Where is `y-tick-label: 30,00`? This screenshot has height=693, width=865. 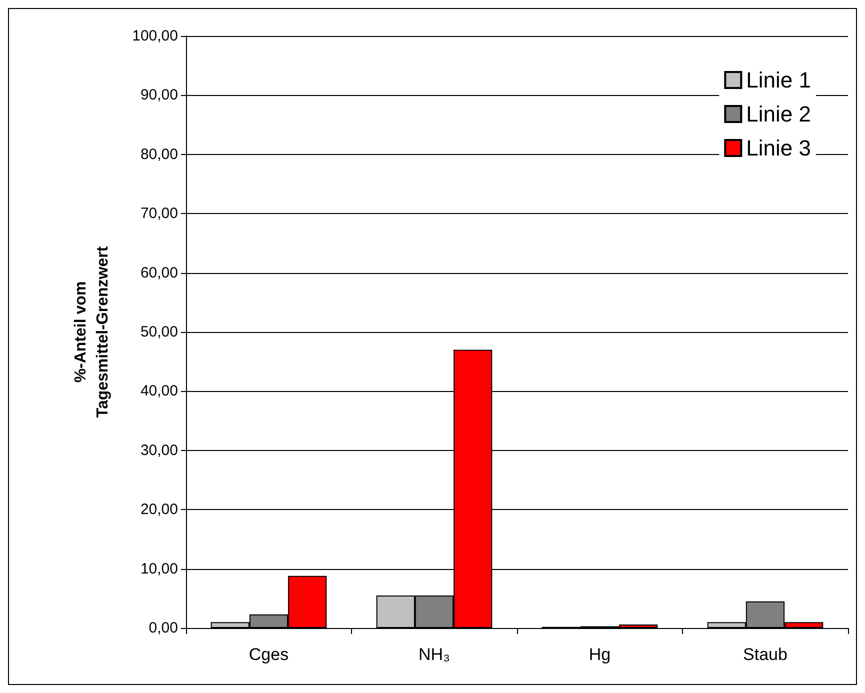
y-tick-label: 30,00 is located at coordinates (159, 450).